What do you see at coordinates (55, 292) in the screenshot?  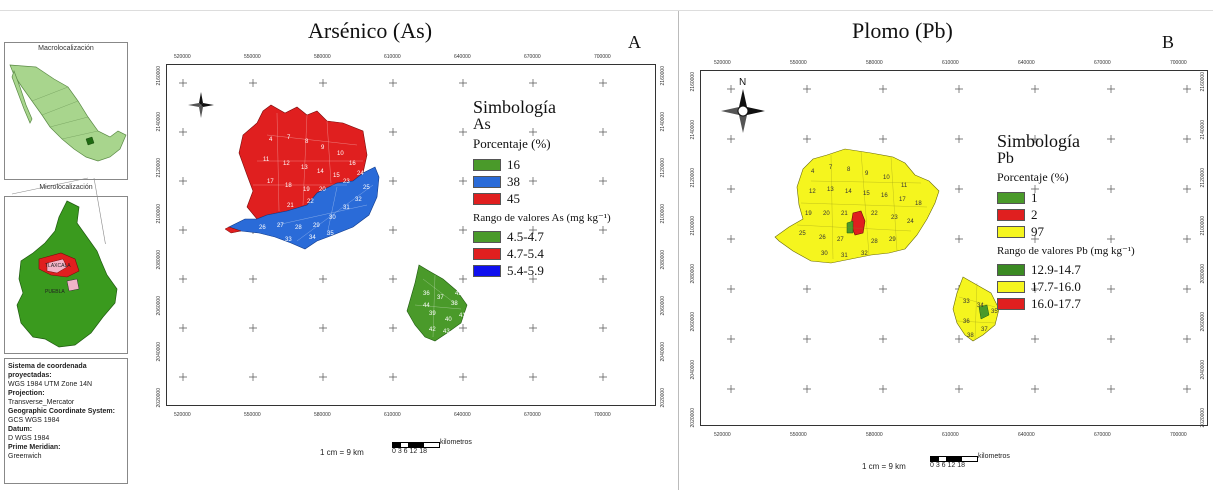 I see `micro-label-puebla: PUEBLA` at bounding box center [55, 292].